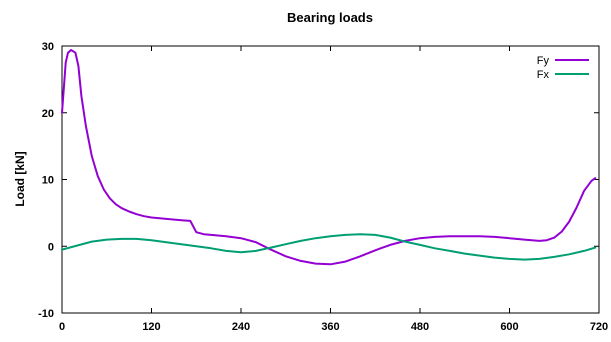 This screenshot has height=342, width=611. I want to click on y-tick-label: 20, so click(48, 114).